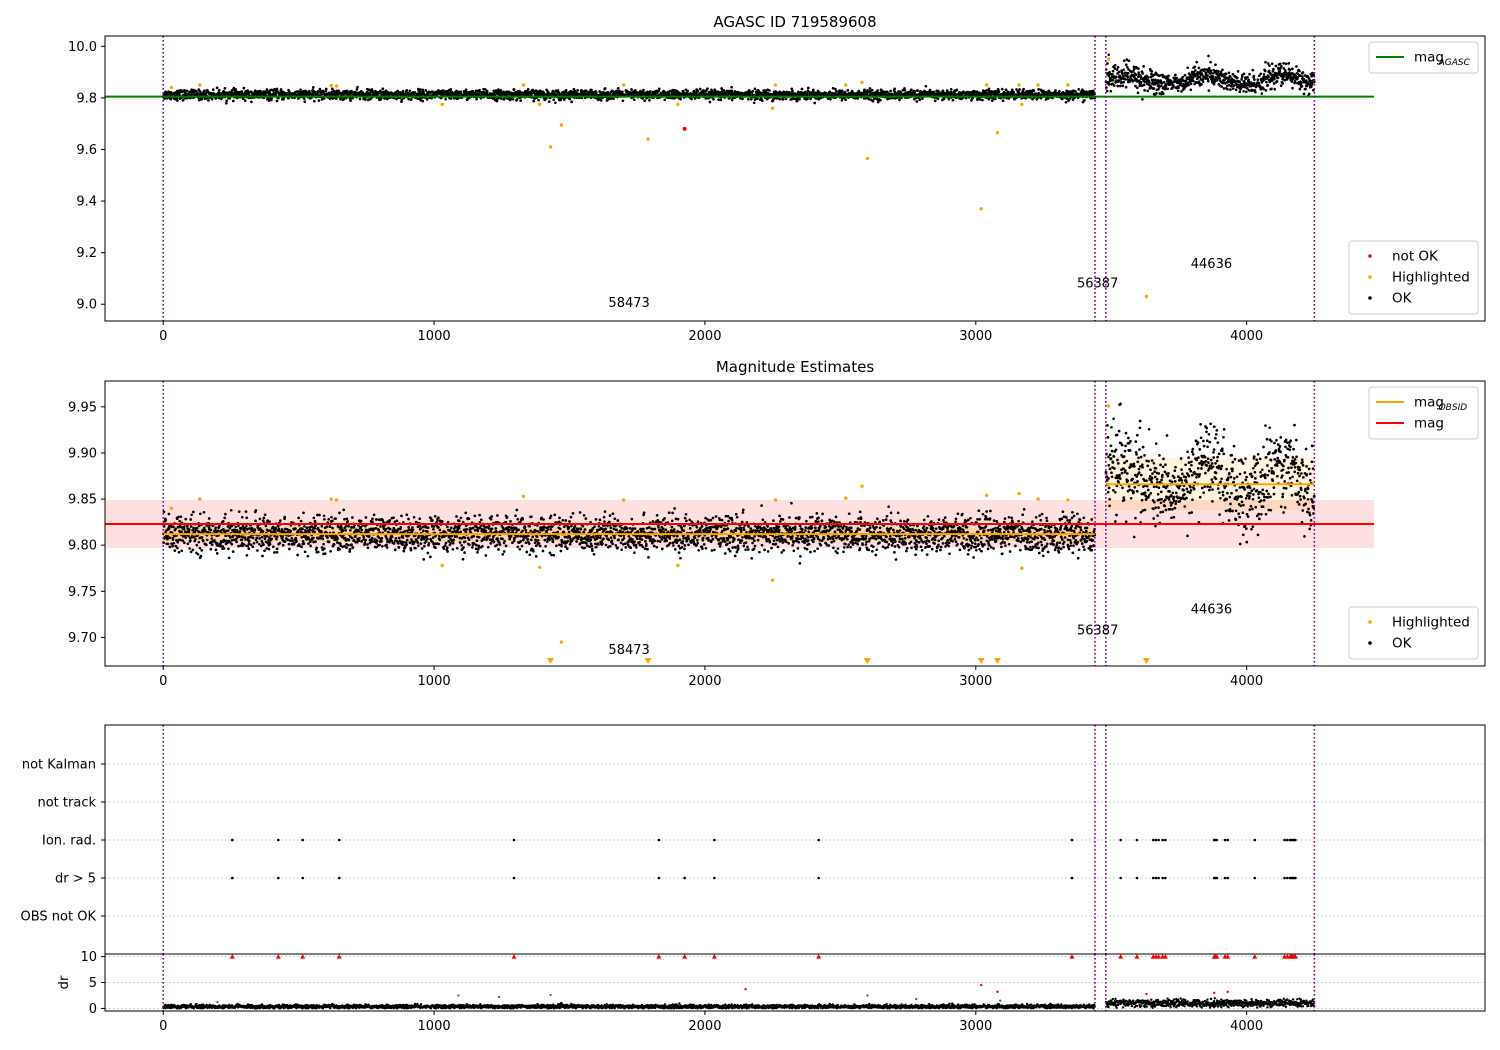 The width and height of the screenshot is (1500, 1050). Describe the element at coordinates (794, 22) in the screenshot. I see `panel-title: AGASC ID 719589608` at that location.